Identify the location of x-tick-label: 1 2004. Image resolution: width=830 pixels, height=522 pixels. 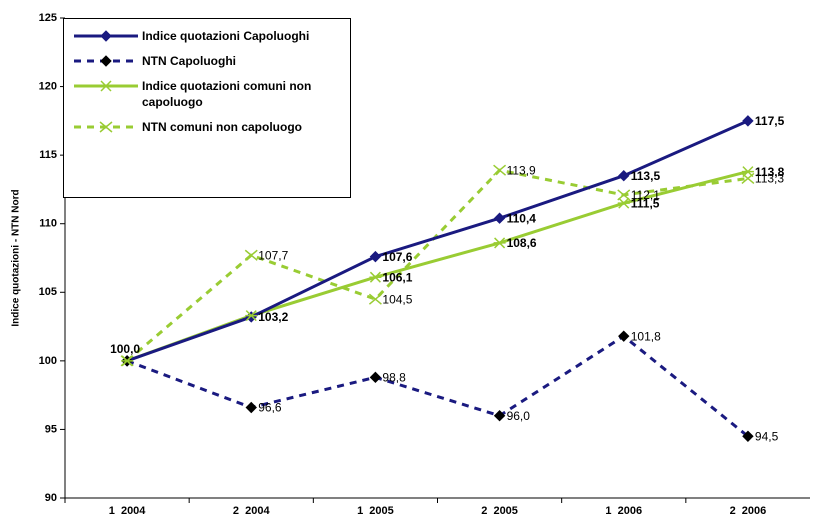
(128, 511).